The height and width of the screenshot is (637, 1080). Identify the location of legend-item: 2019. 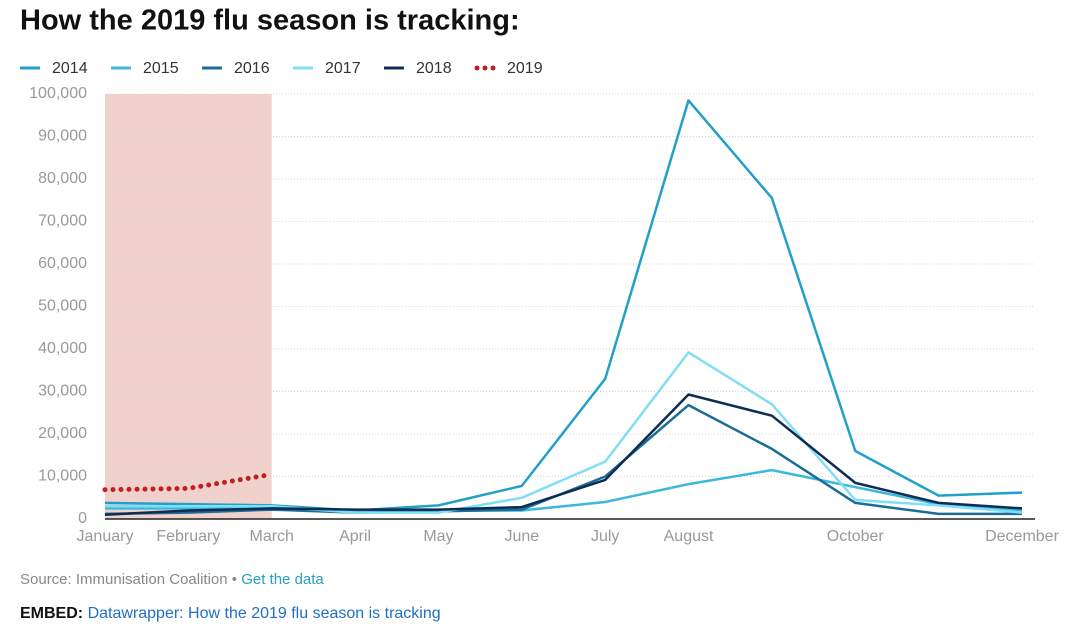
(508, 68).